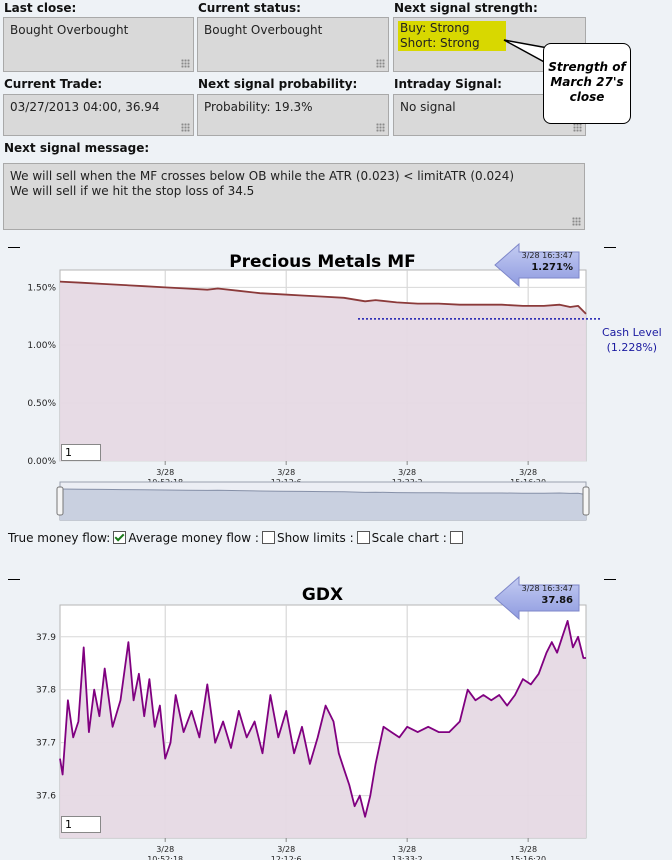  What do you see at coordinates (46, 691) in the screenshot?
I see `y-tick-label: 37.8` at bounding box center [46, 691].